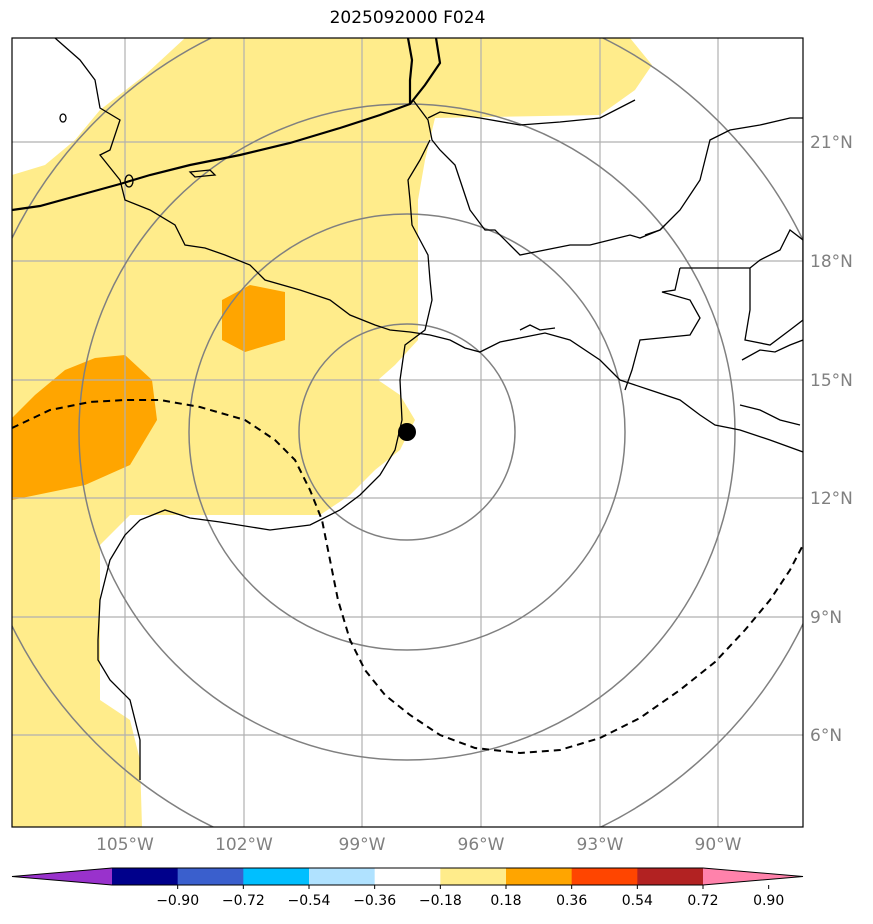  I want to click on colorbar-extend-high, so click(753, 876).